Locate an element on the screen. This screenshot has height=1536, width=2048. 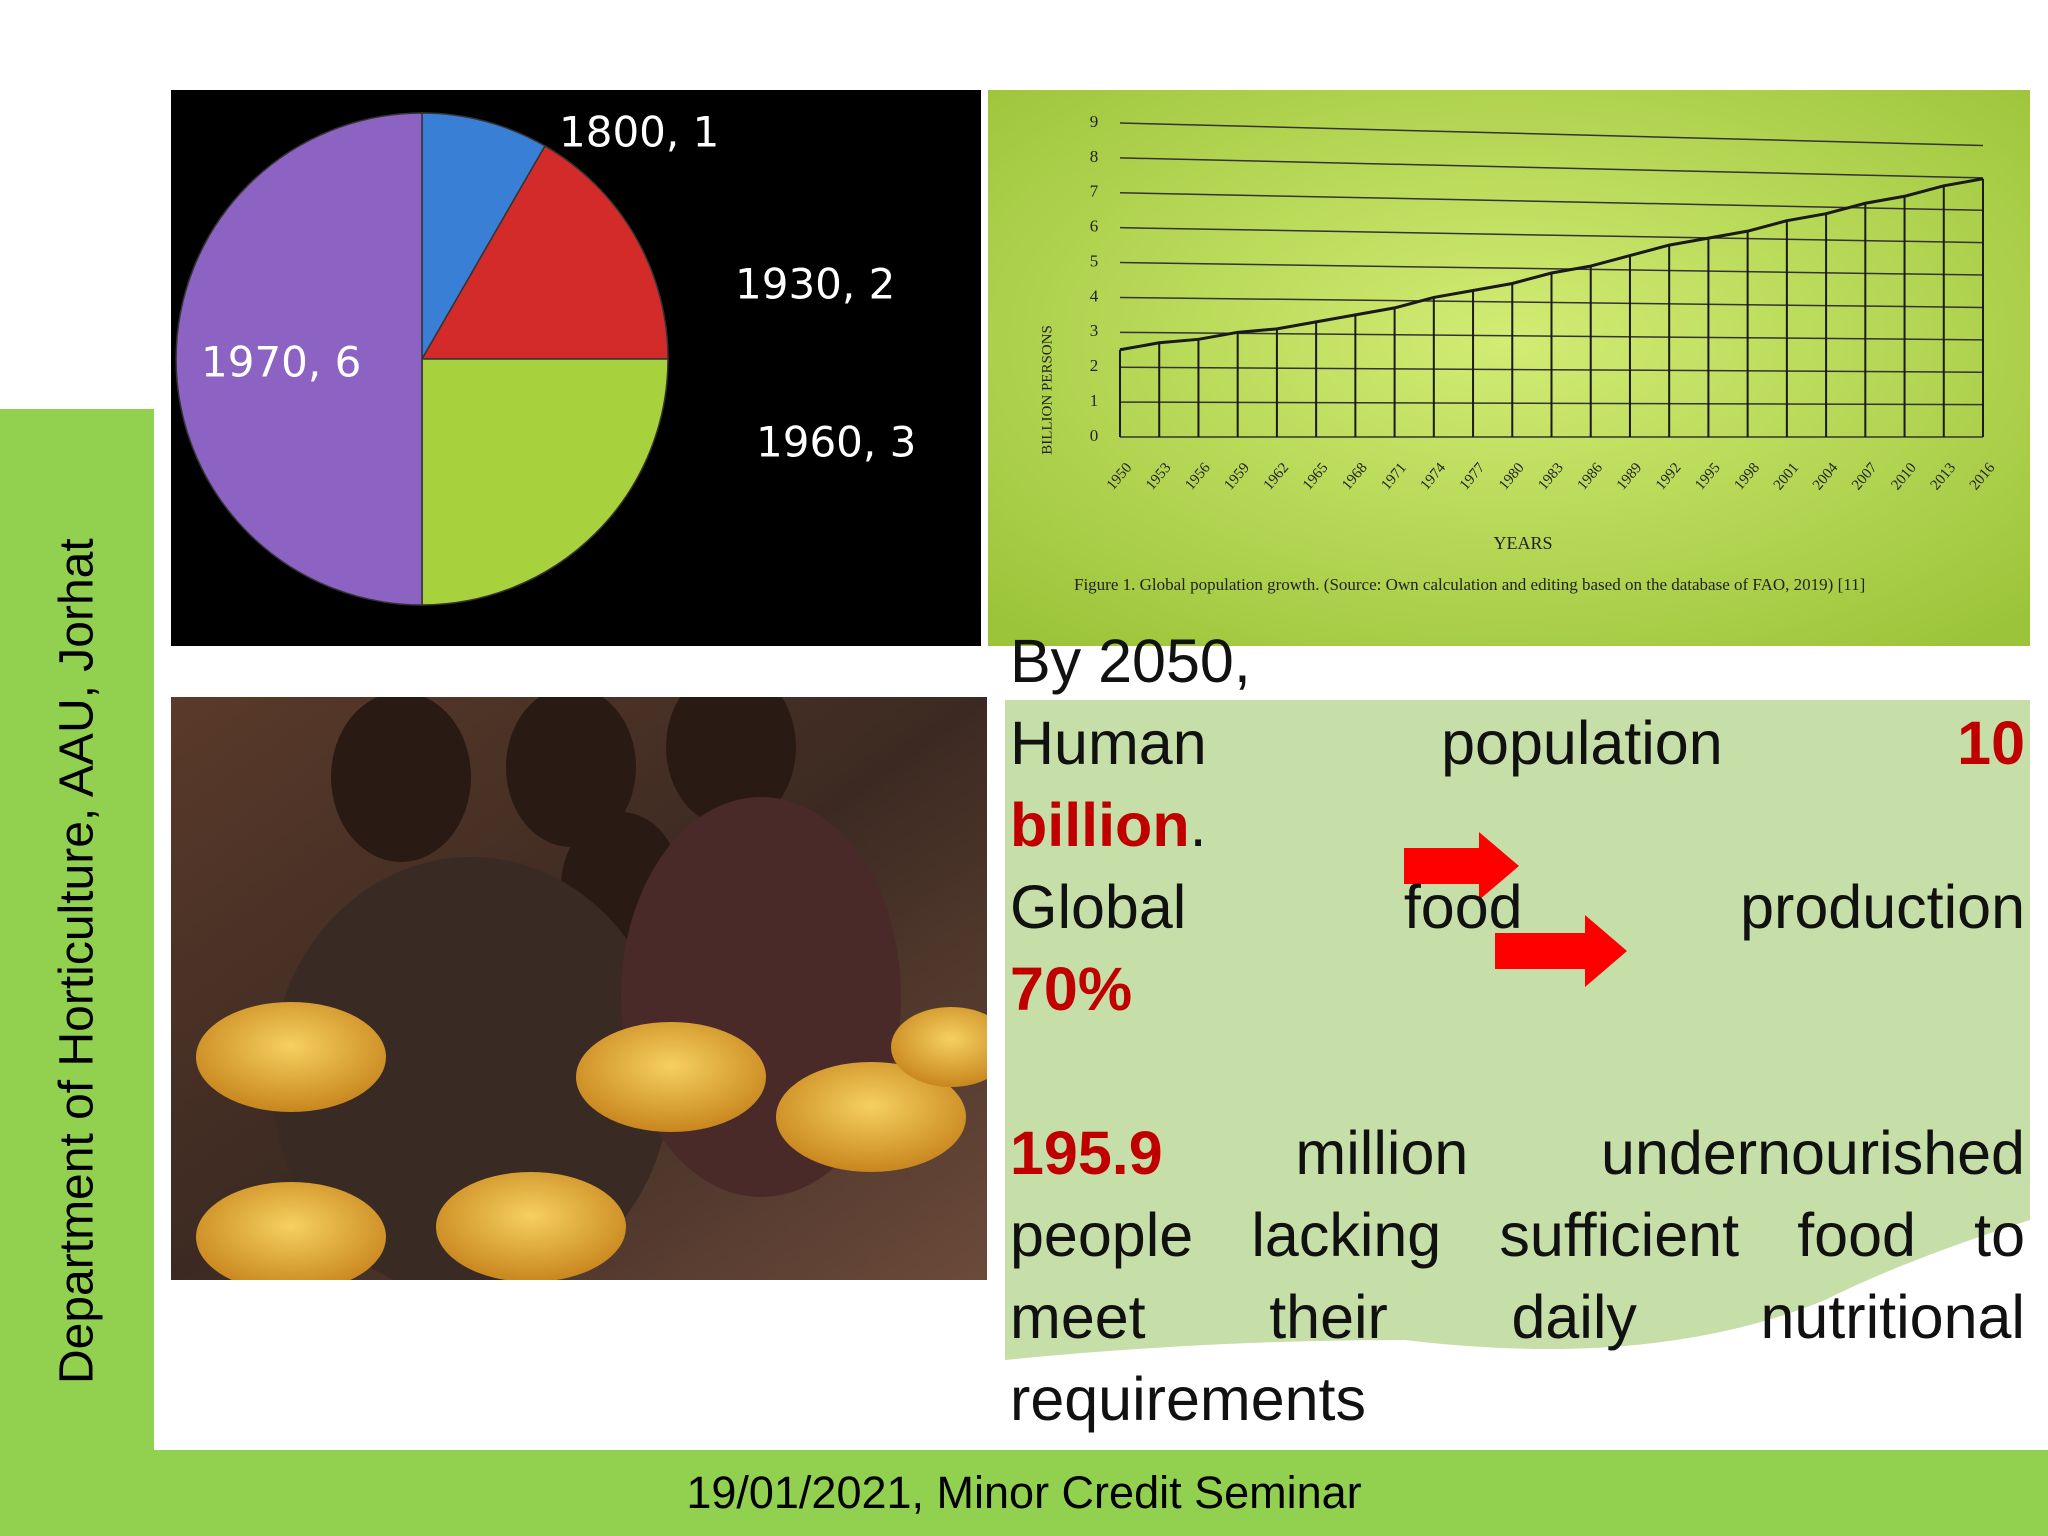
y-tick-label: 6 is located at coordinates (1094, 226).